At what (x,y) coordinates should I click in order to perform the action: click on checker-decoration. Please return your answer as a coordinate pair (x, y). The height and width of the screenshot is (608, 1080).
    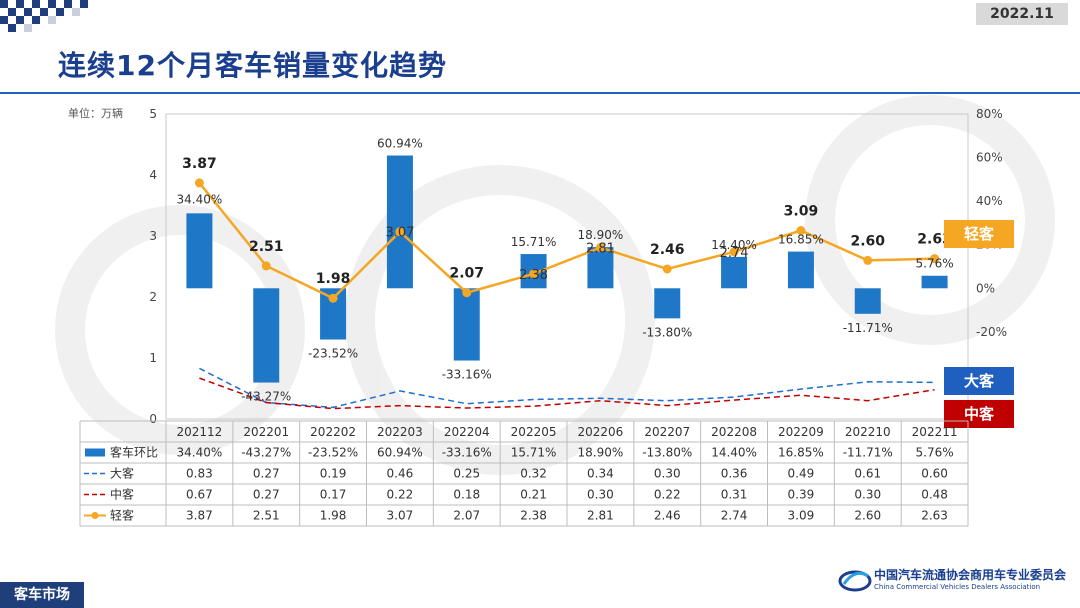
    Looking at the image, I should click on (44, 16).